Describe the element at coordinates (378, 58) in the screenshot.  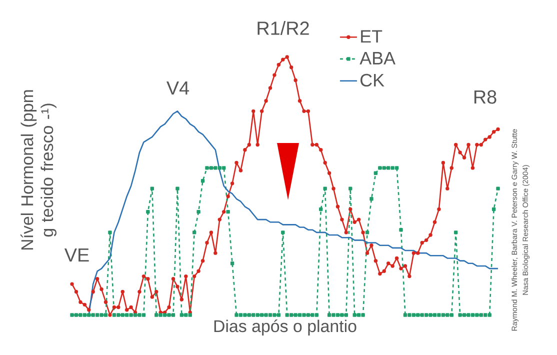
I see `legend-label: ABA` at that location.